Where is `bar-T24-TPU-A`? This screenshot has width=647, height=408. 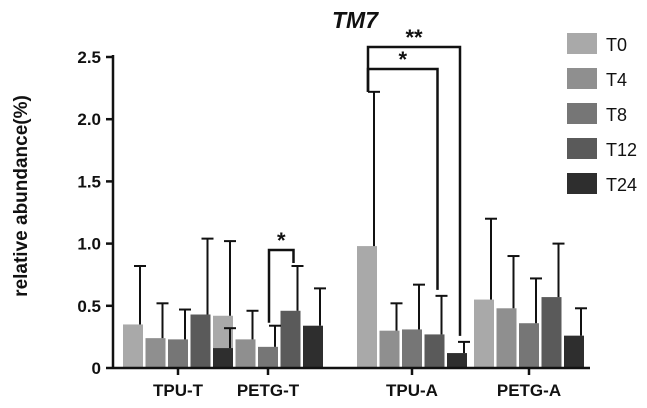 bar-T24-TPU-A is located at coordinates (457, 360).